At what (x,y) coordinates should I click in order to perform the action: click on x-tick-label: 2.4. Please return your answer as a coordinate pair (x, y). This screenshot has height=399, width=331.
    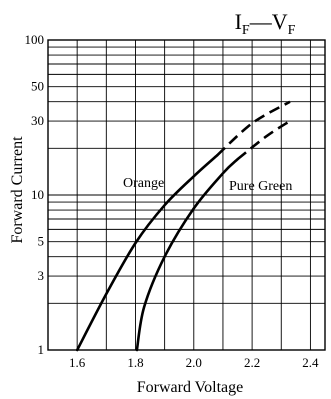
    Looking at the image, I should click on (310, 362).